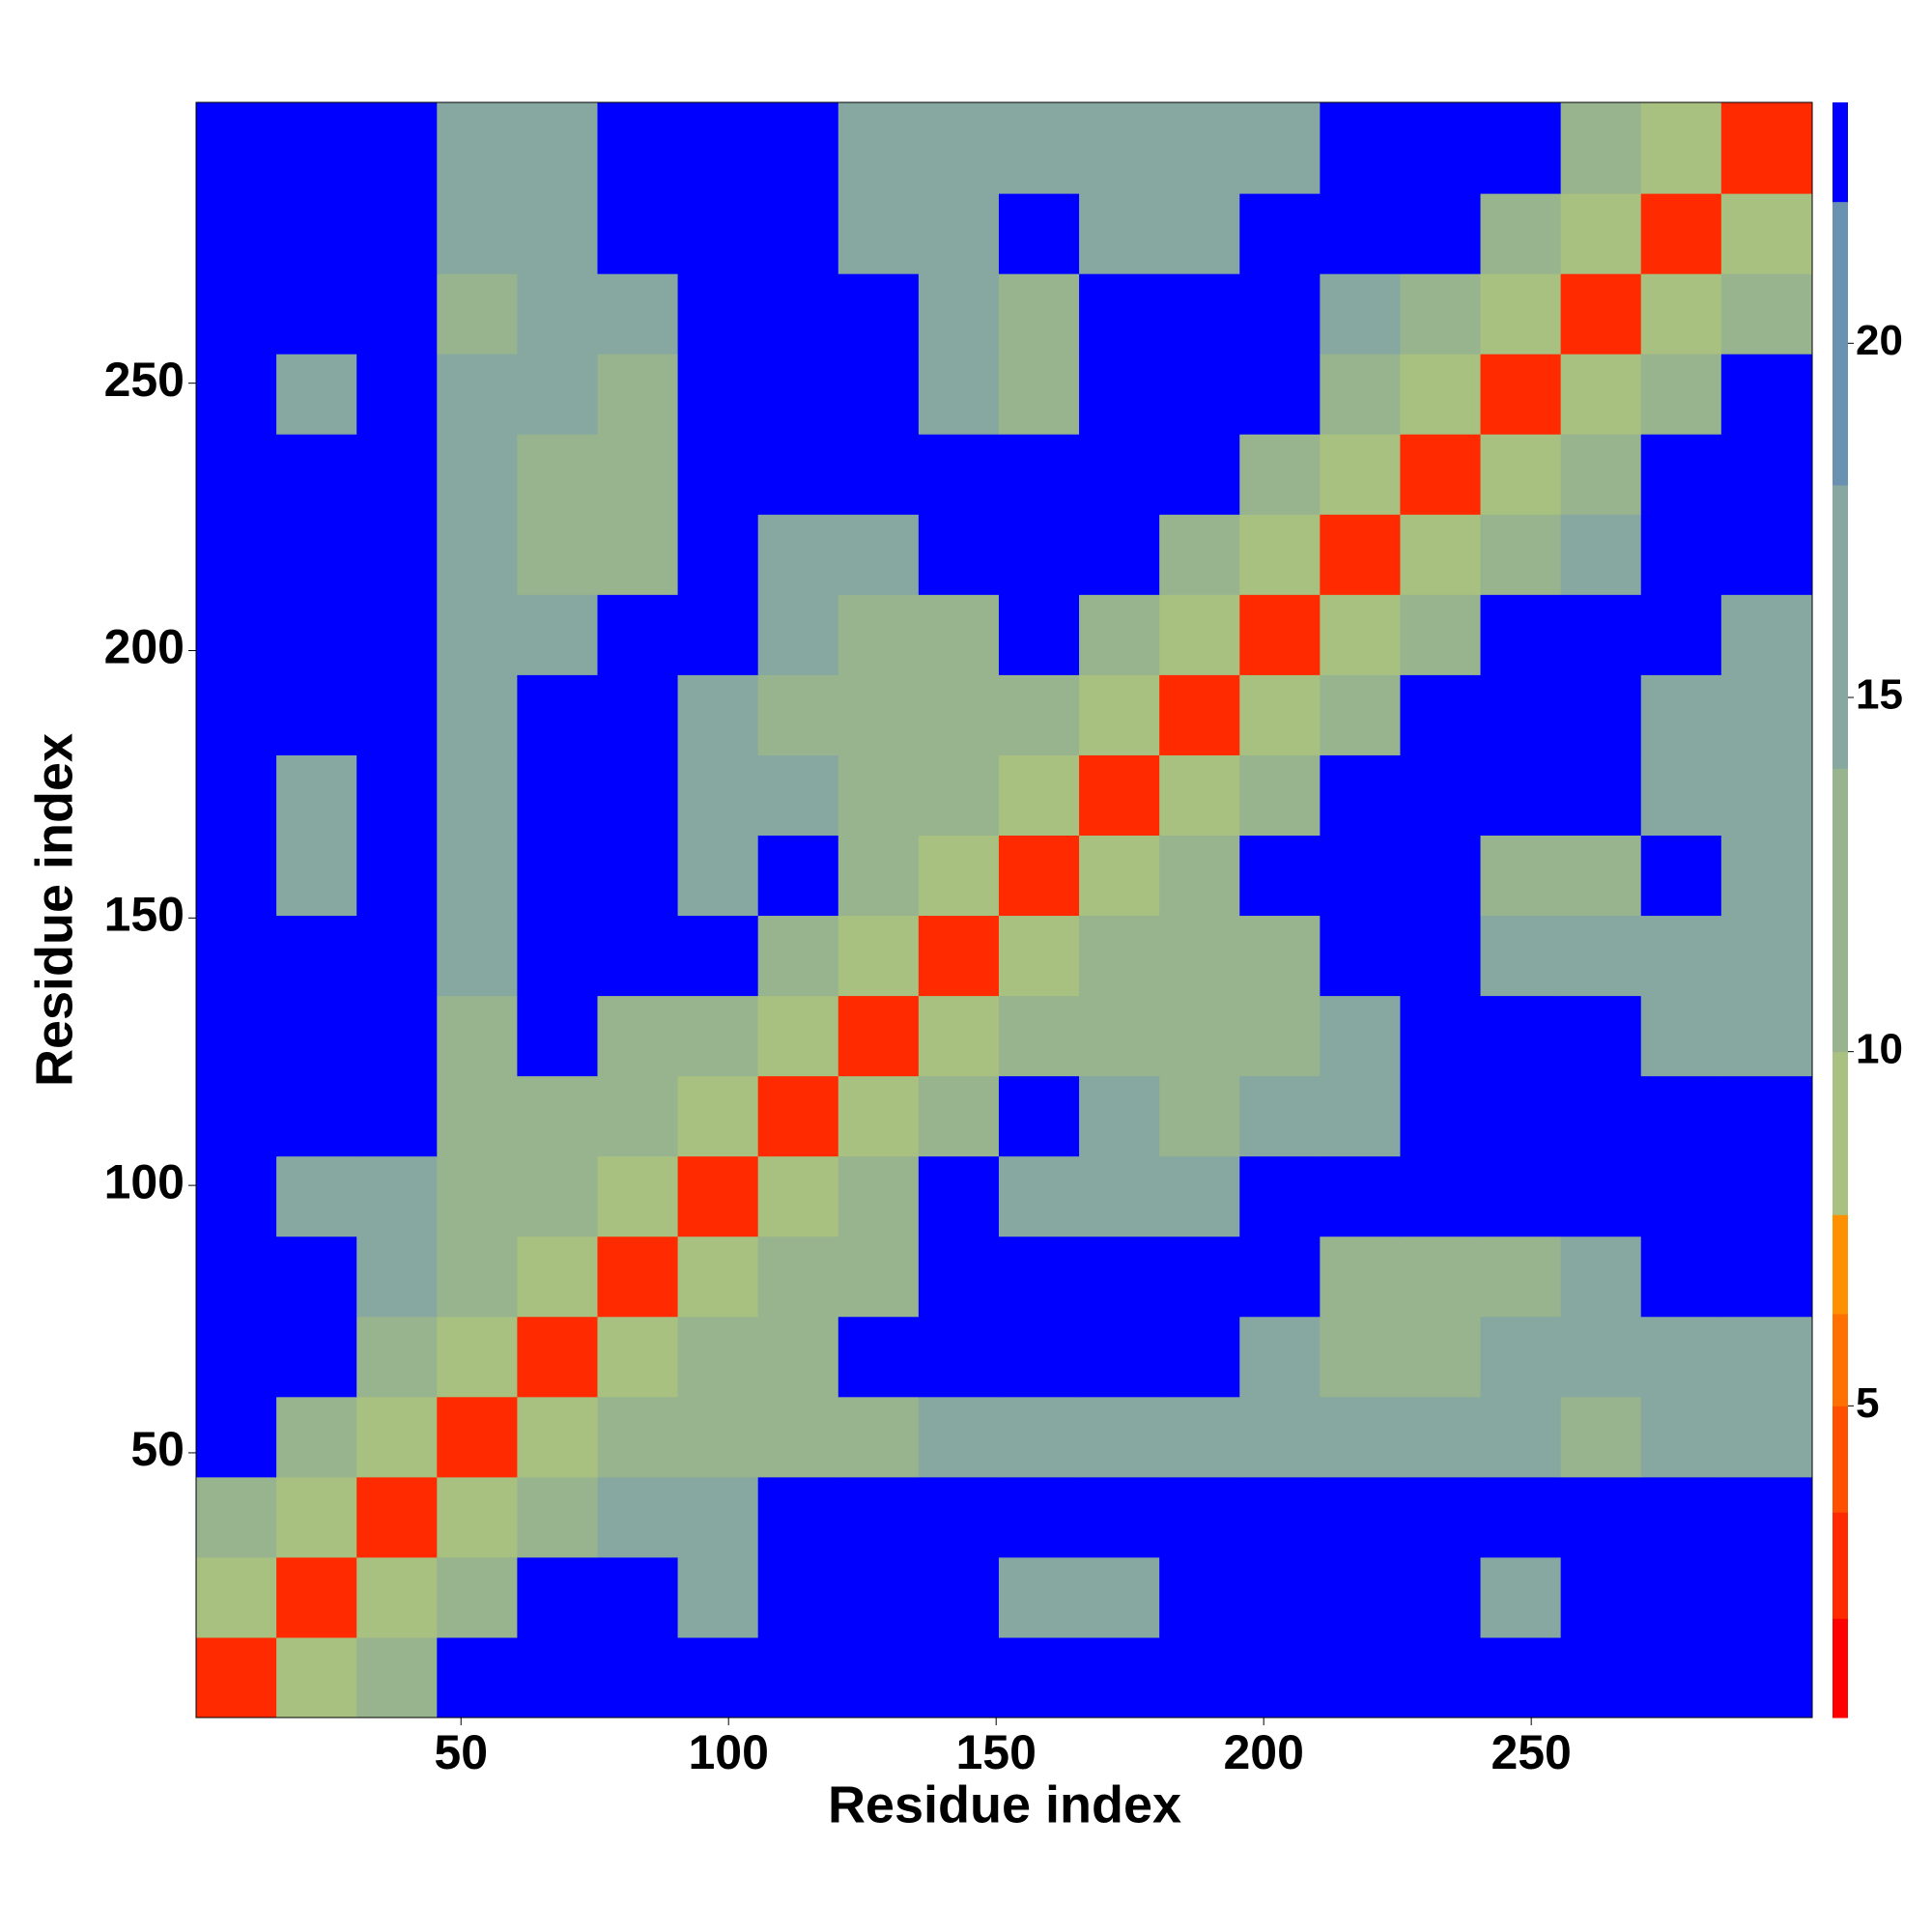 The width and height of the screenshot is (1932, 1932). What do you see at coordinates (1531, 1752) in the screenshot?
I see `x-tick-label: 250` at bounding box center [1531, 1752].